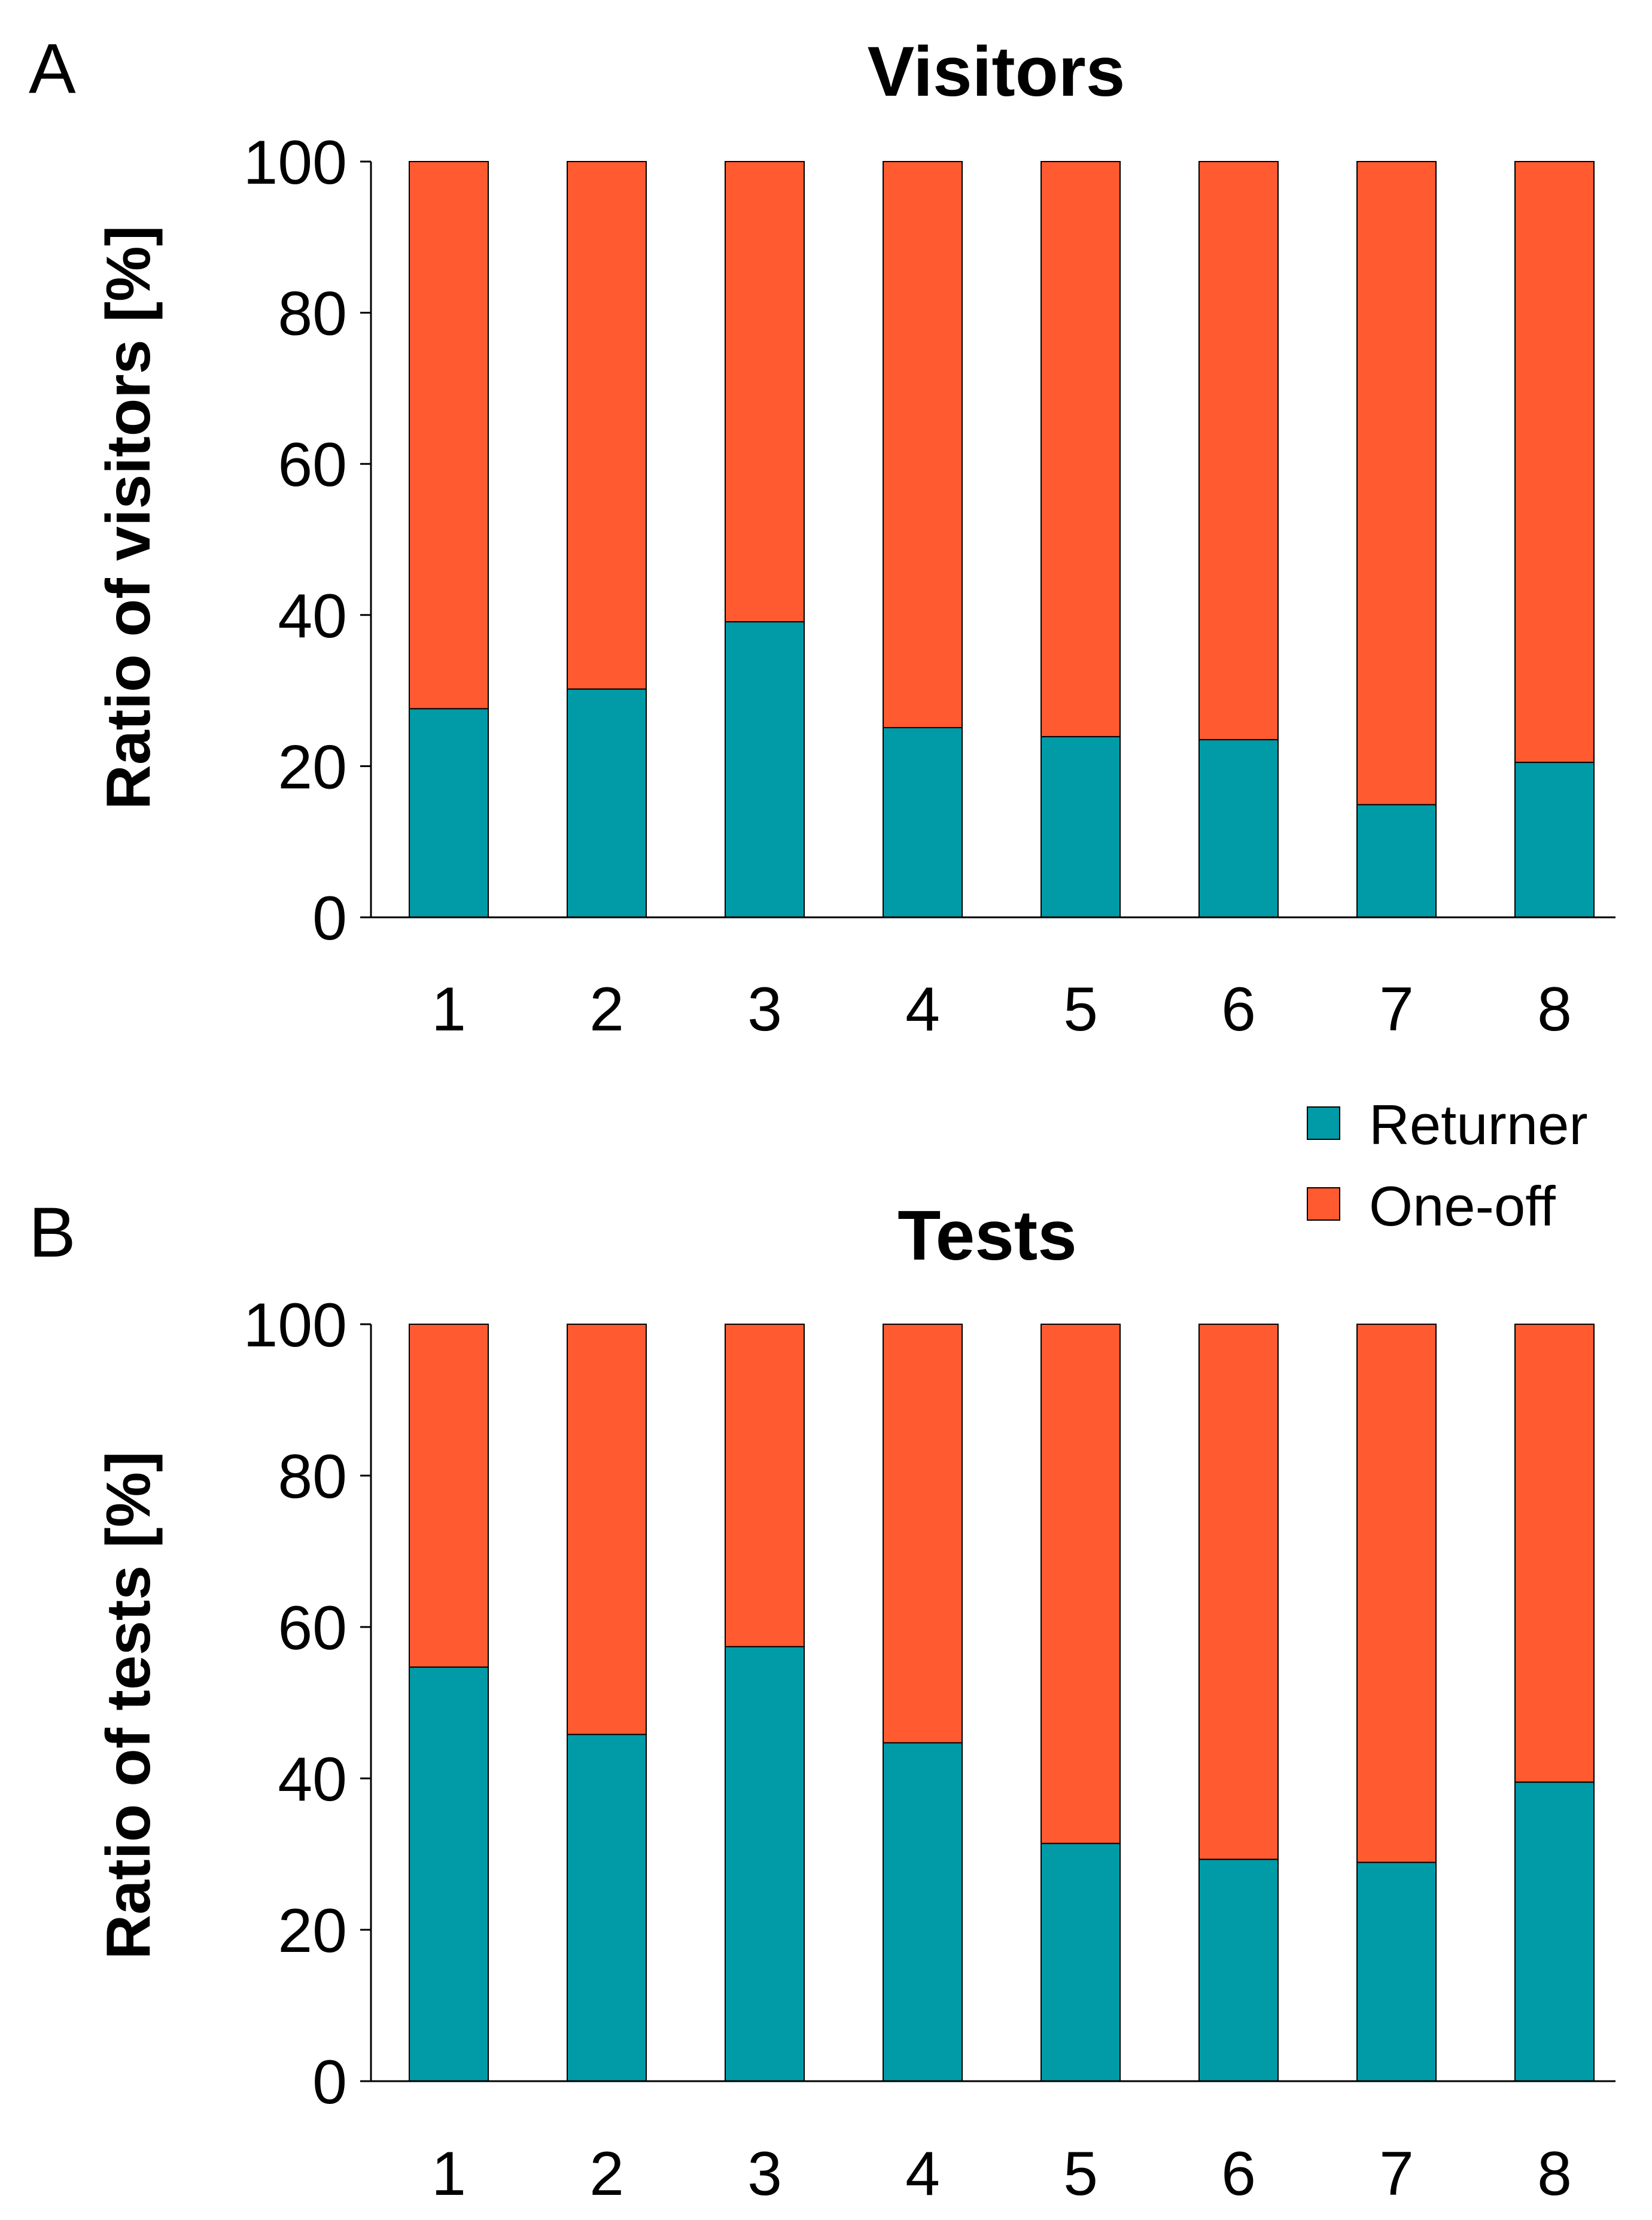 This screenshot has height=2220, width=1652. I want to click on y-tick-label-tests: 60, so click(312, 1628).